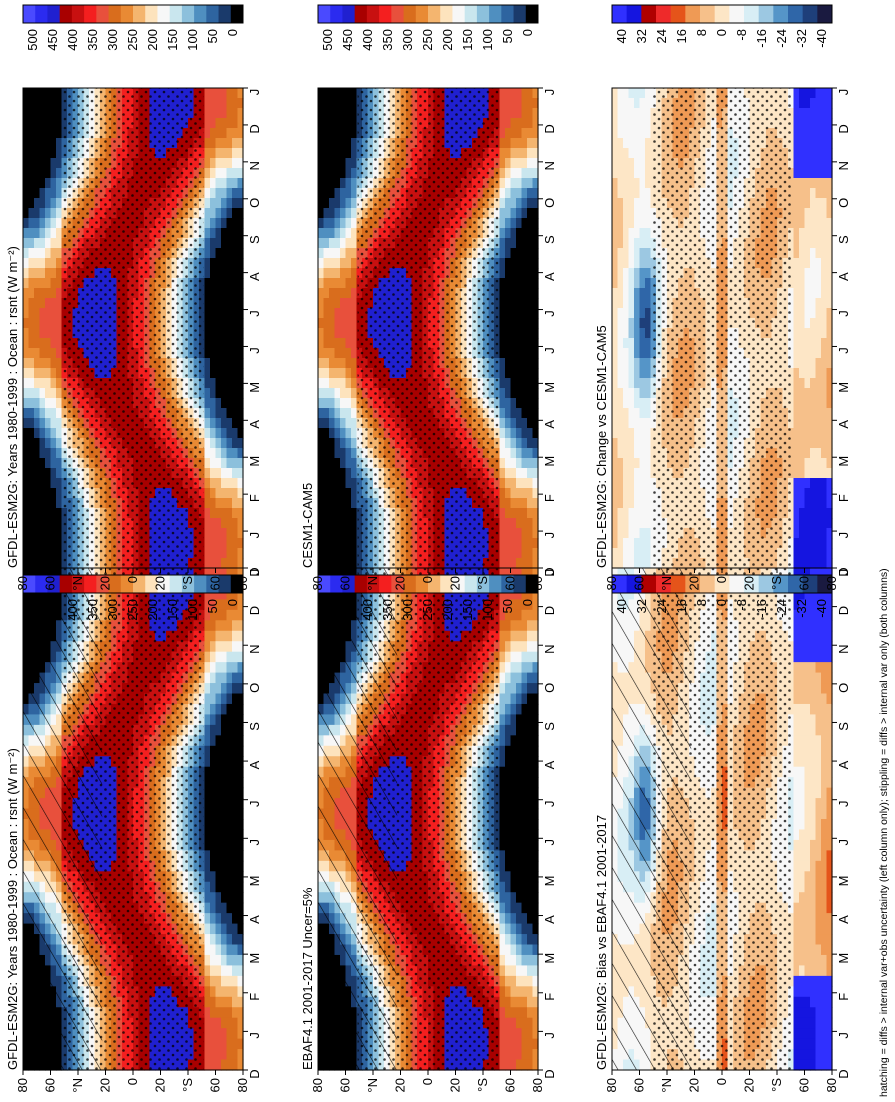 This screenshot has height=1102, width=895. What do you see at coordinates (132, 610) in the screenshot?
I see `colorbar-label: 250` at bounding box center [132, 610].